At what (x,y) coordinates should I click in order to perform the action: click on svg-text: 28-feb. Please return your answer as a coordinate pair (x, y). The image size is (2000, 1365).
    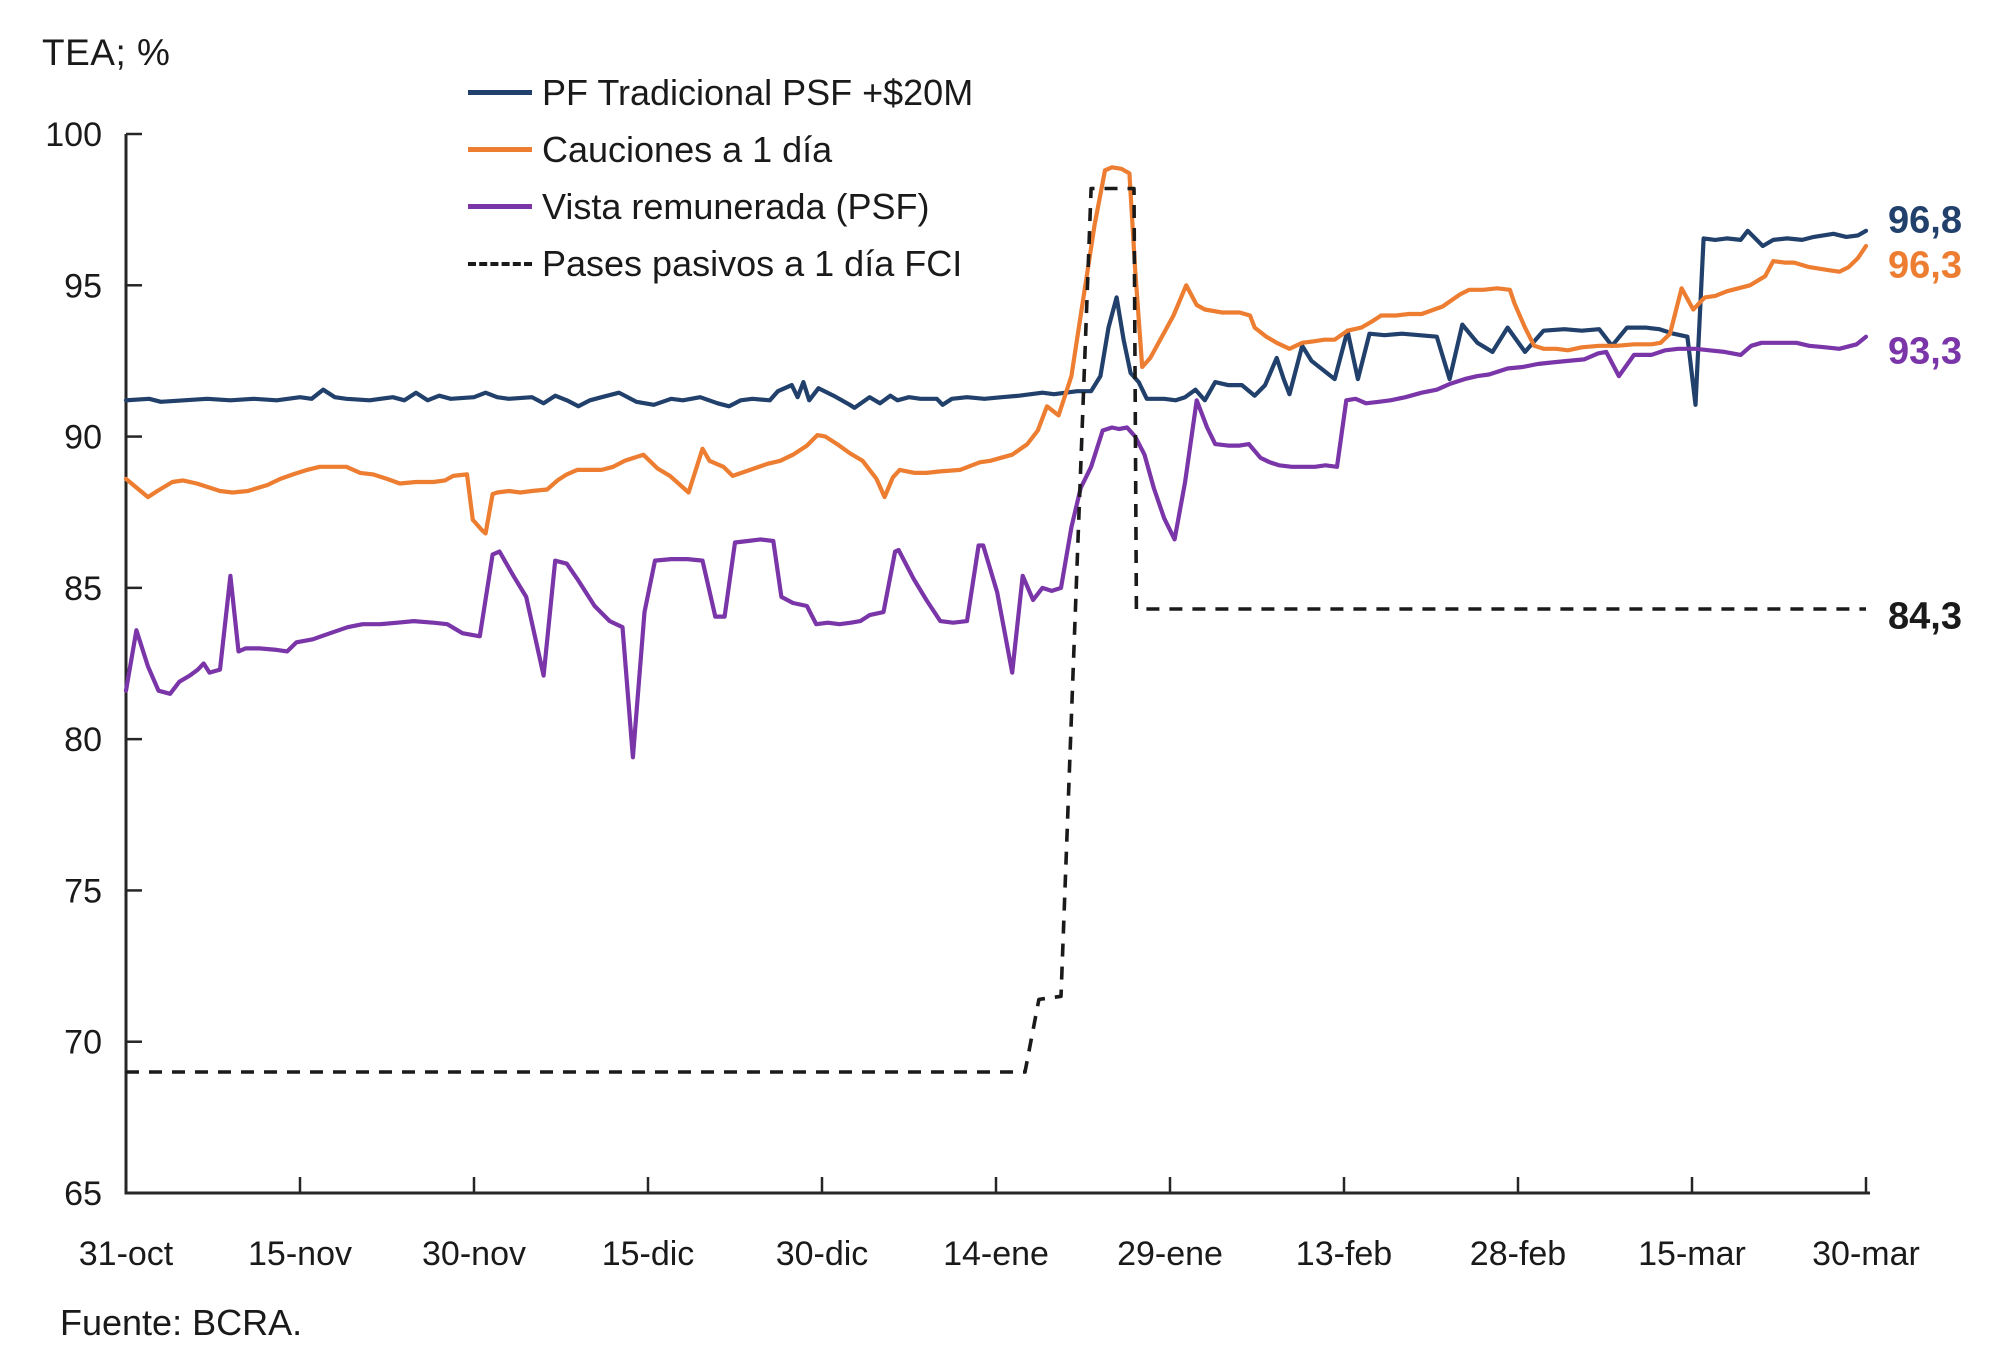
    Looking at the image, I should click on (1518, 1254).